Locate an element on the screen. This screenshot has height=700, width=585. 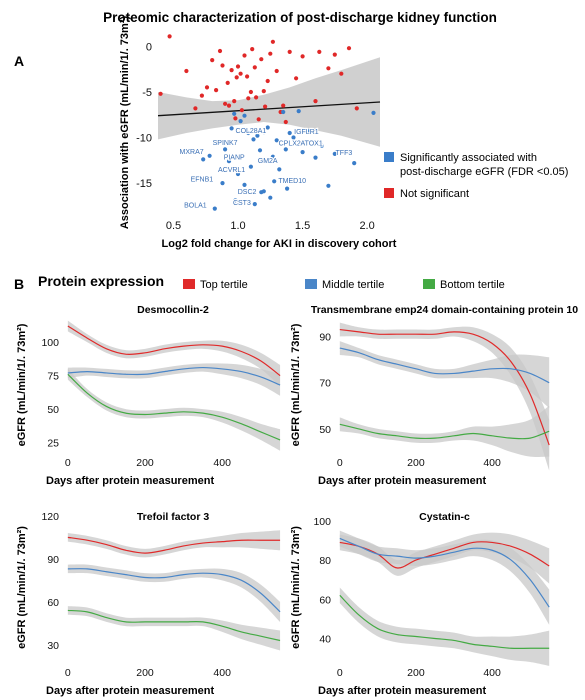
gene-label: EFNB1 is located at coordinates (202, 179).